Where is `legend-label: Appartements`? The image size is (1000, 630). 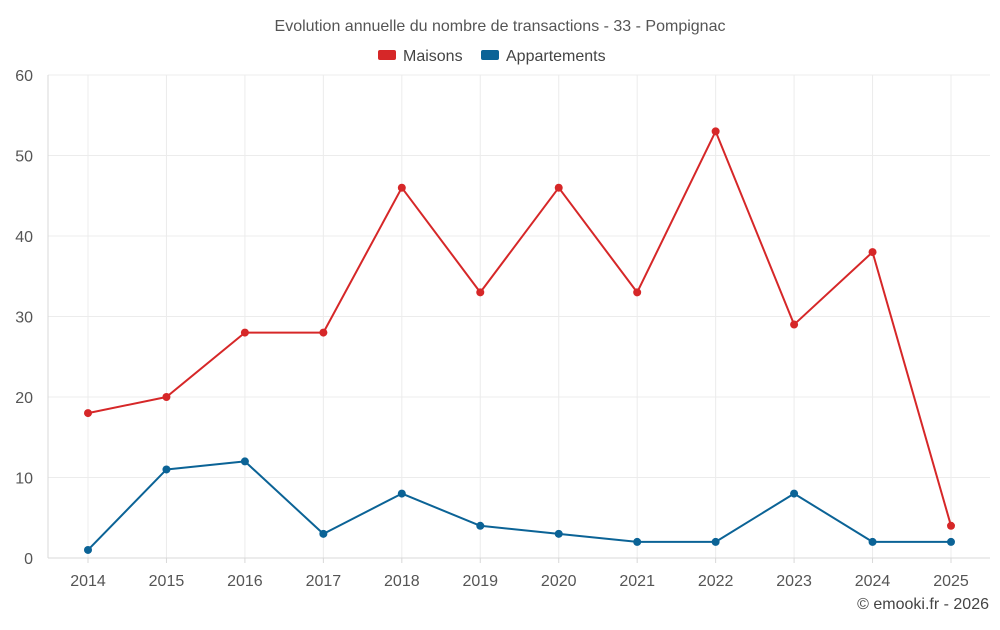 legend-label: Appartements is located at coordinates (556, 56).